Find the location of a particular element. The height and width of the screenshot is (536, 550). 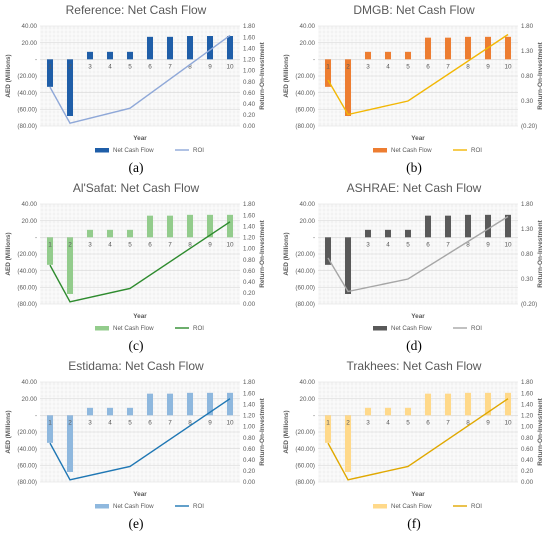

y2-tick-label: 0.30 is located at coordinates (527, 279).